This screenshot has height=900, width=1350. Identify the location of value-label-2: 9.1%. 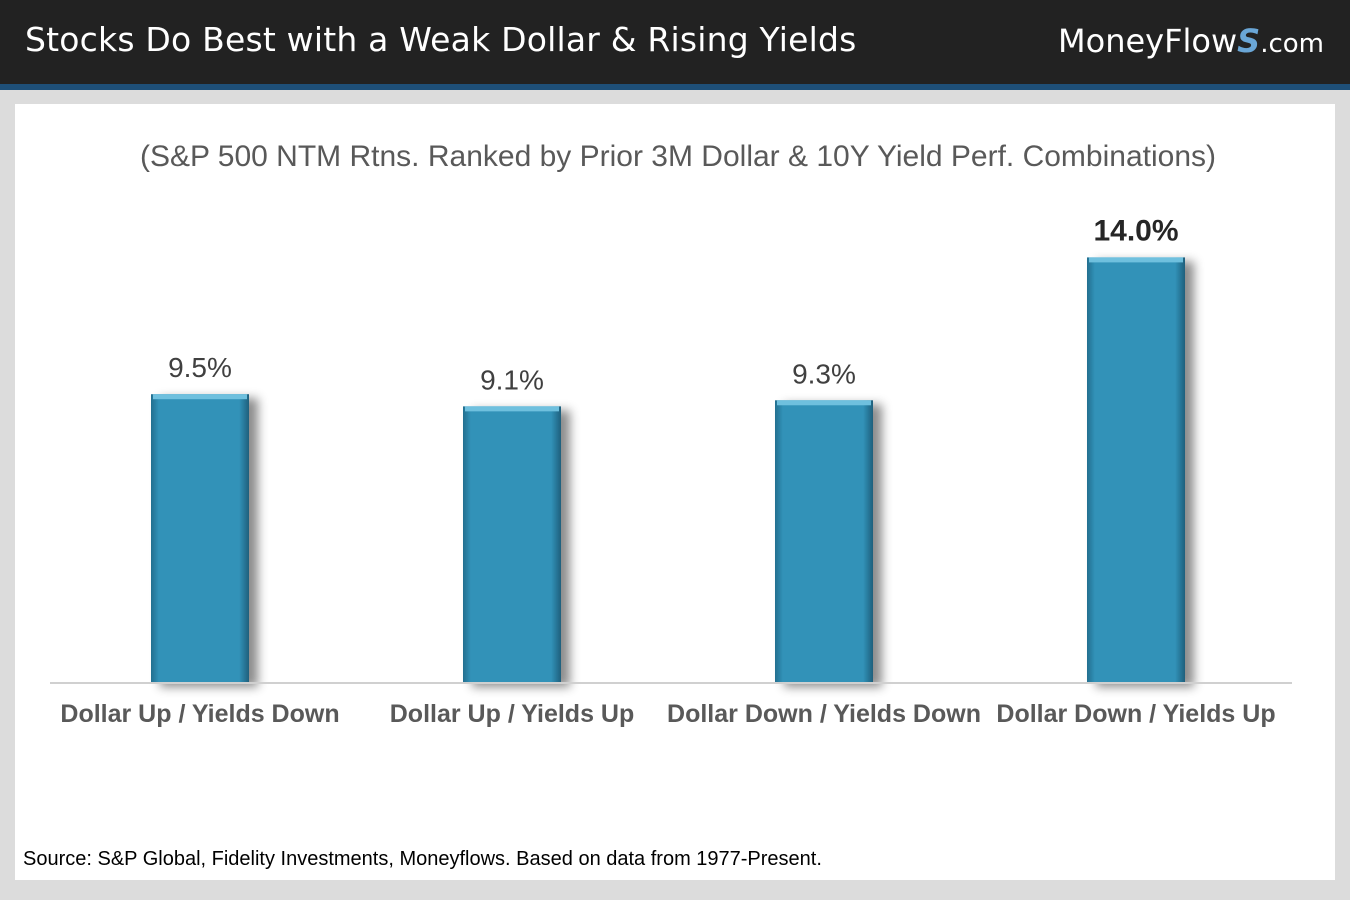
(512, 379).